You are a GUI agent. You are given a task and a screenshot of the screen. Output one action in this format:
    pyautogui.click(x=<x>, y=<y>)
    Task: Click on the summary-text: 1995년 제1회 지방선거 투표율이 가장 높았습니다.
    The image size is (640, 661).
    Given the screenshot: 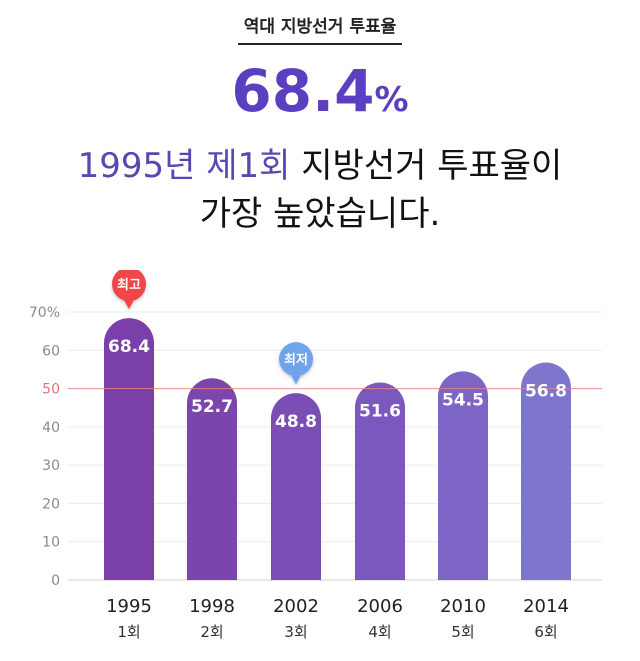 What is the action you would take?
    pyautogui.click(x=320, y=190)
    